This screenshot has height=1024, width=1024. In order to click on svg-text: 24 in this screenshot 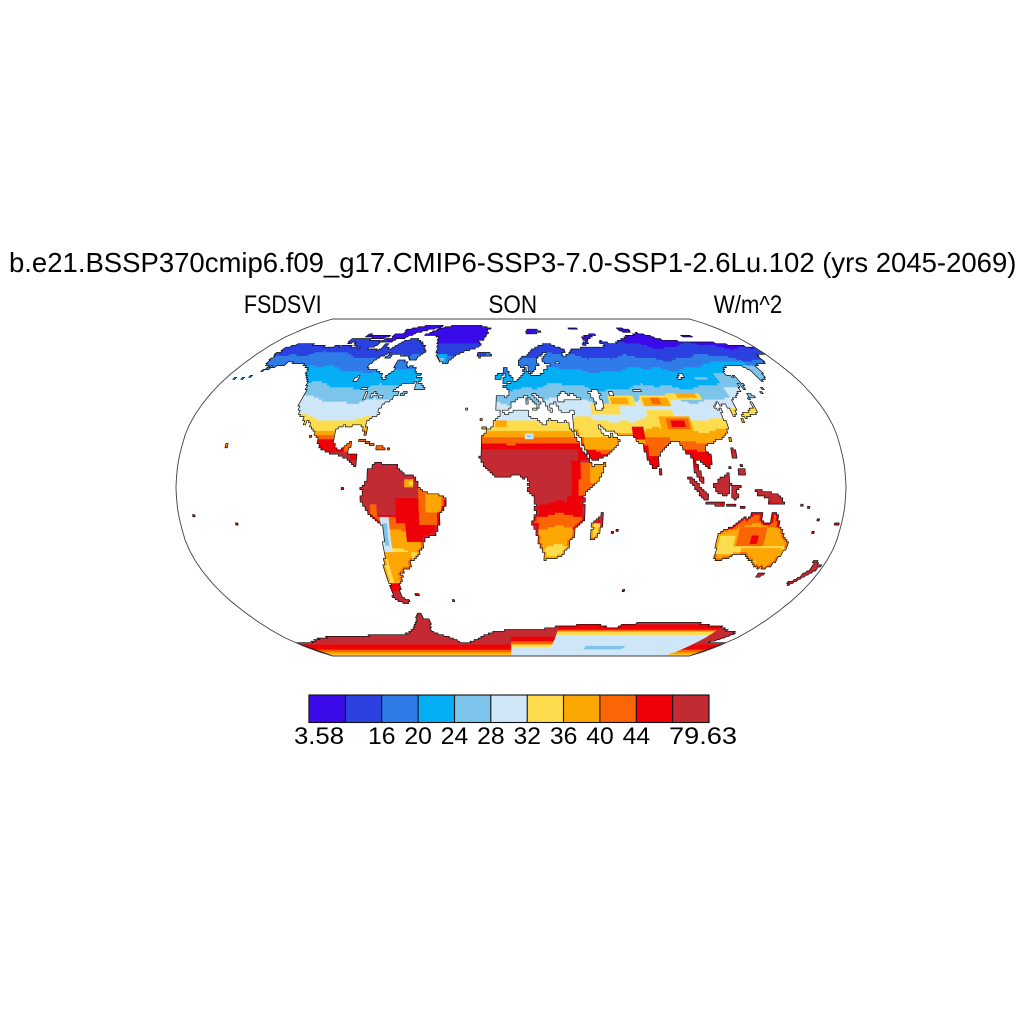, I will do `click(455, 736)`.